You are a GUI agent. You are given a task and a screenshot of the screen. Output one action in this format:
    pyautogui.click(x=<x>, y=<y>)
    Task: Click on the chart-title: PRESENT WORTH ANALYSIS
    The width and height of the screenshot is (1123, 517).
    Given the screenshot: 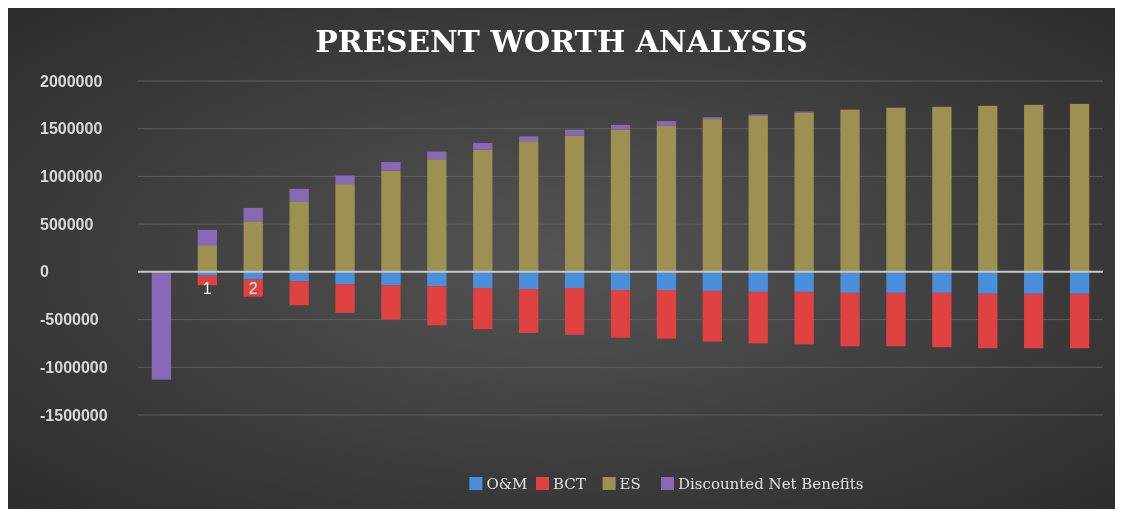 What is the action you would take?
    pyautogui.click(x=561, y=41)
    